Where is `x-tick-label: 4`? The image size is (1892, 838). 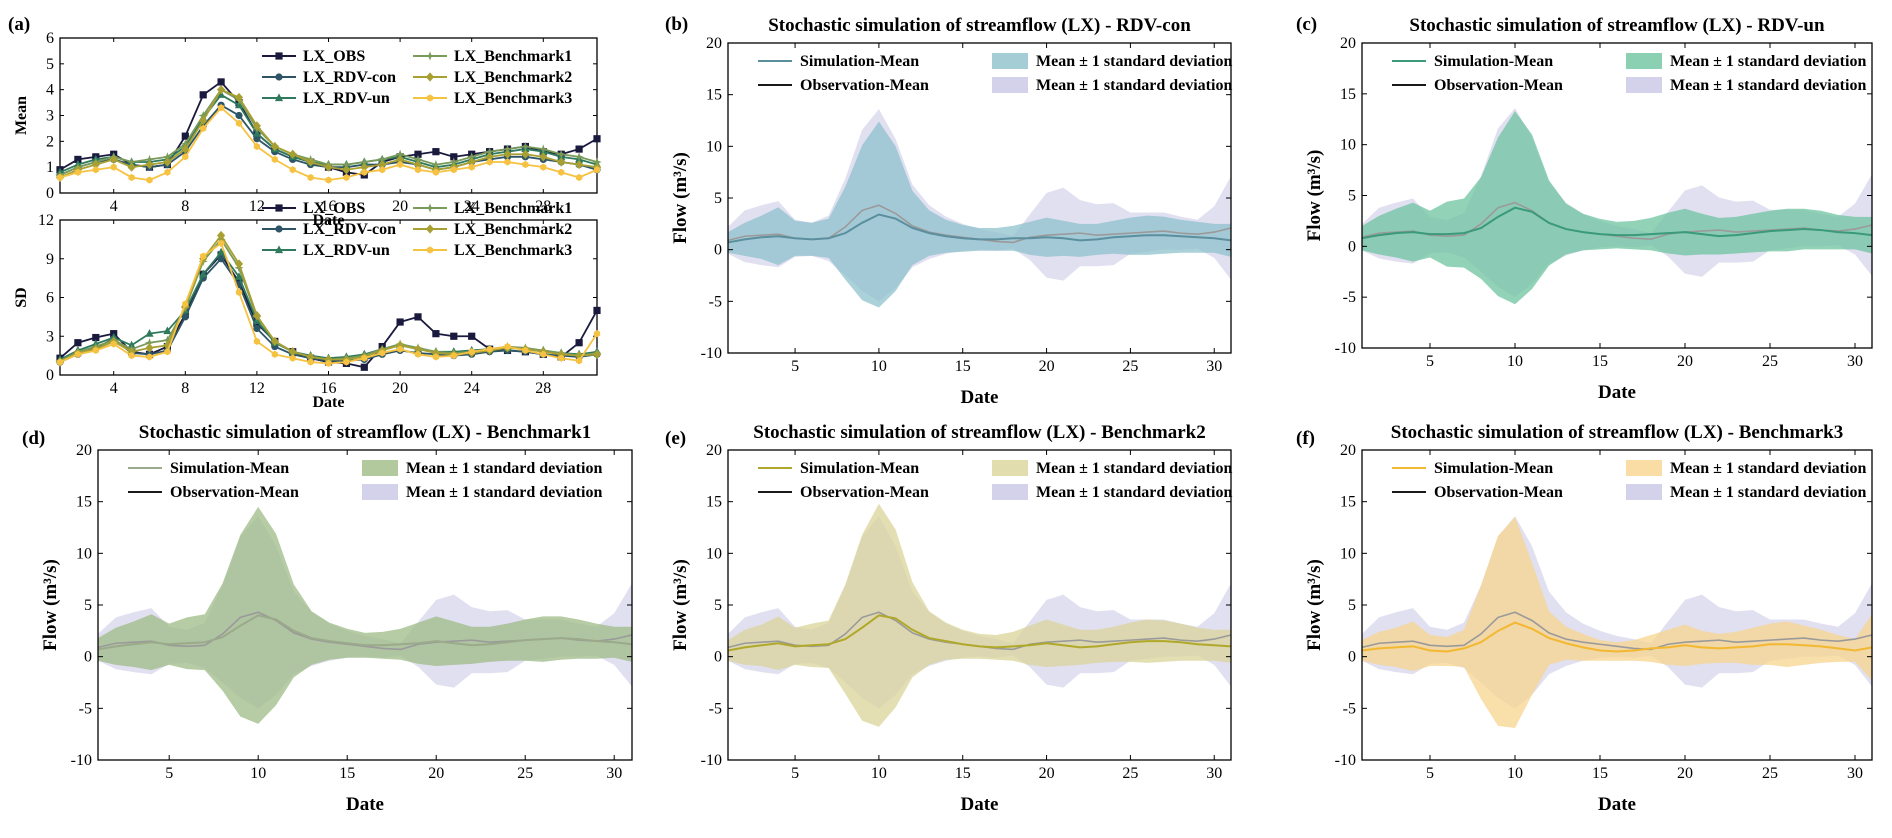 x-tick-label: 4 is located at coordinates (114, 388).